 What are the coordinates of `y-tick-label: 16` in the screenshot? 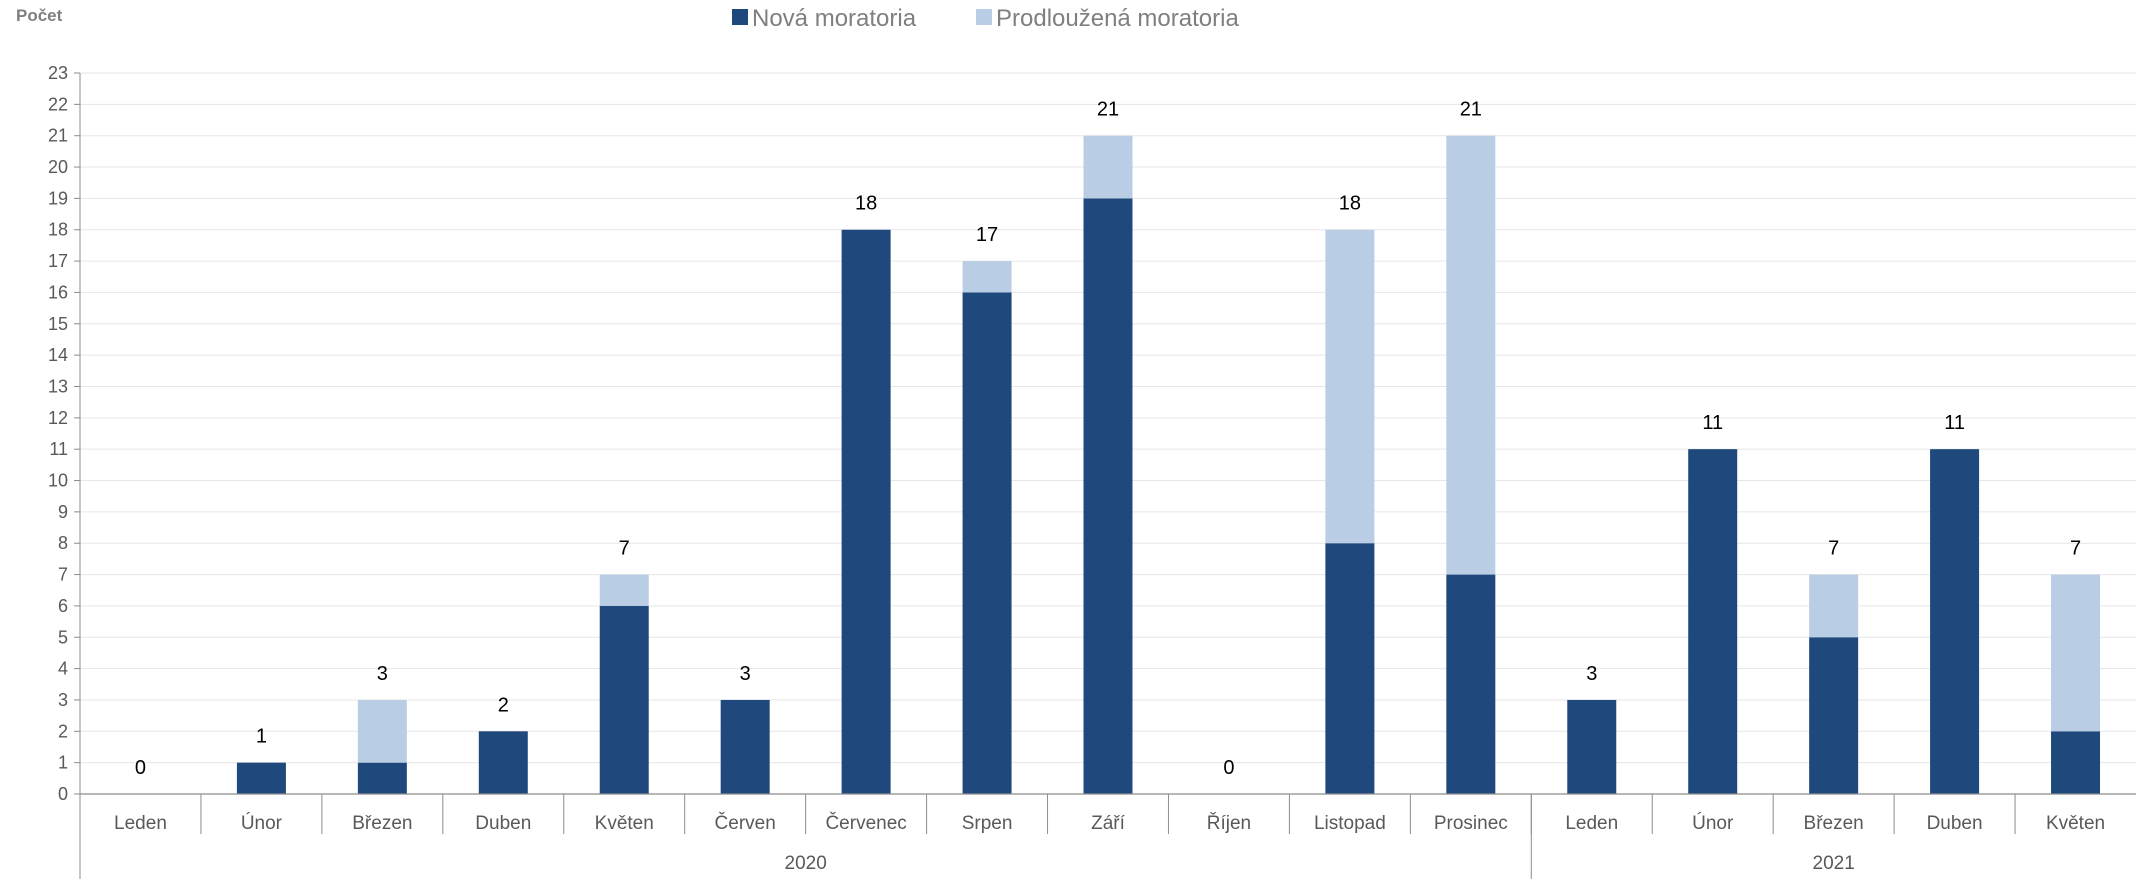 It's located at (58, 292).